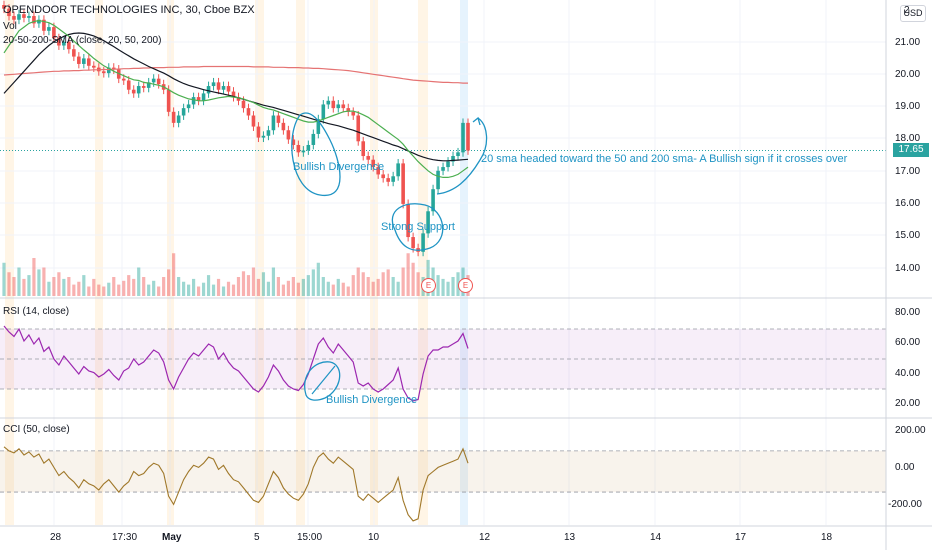 The height and width of the screenshot is (550, 932). Describe the element at coordinates (910, 430) in the screenshot. I see `cci-tick: 200.00` at that location.